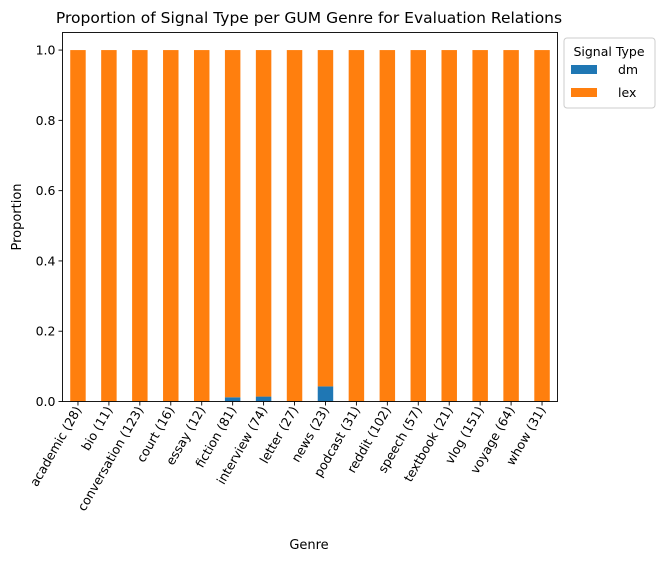 The height and width of the screenshot is (561, 664). What do you see at coordinates (46, 190) in the screenshot?
I see `y-tick-label-3: 0.6` at bounding box center [46, 190].